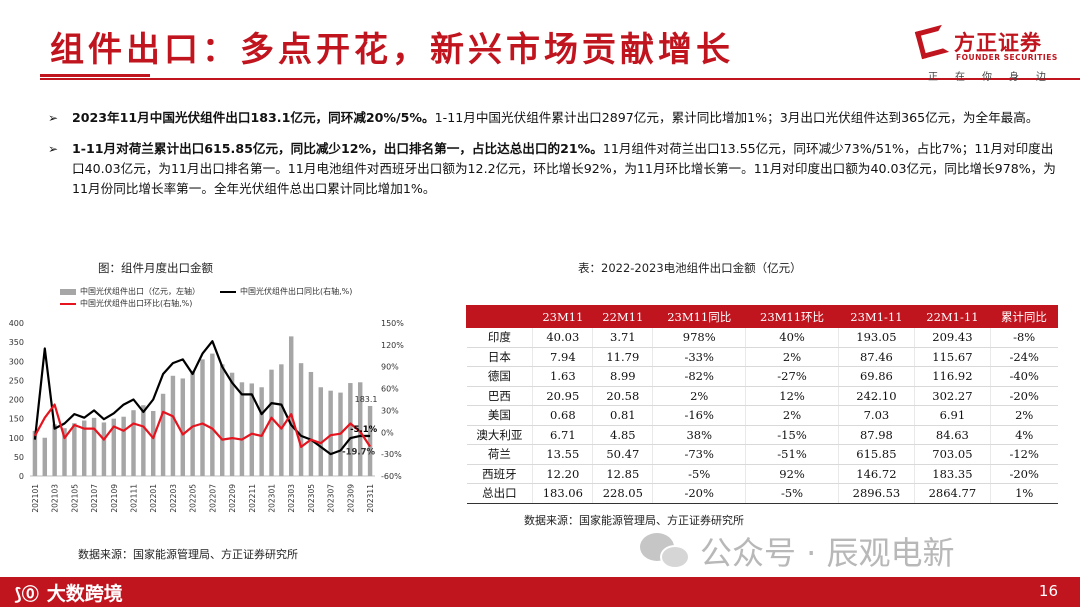 This screenshot has height=607, width=1080. I want to click on footer-brand: ⟆⓪ 大数跨境, so click(68, 592).